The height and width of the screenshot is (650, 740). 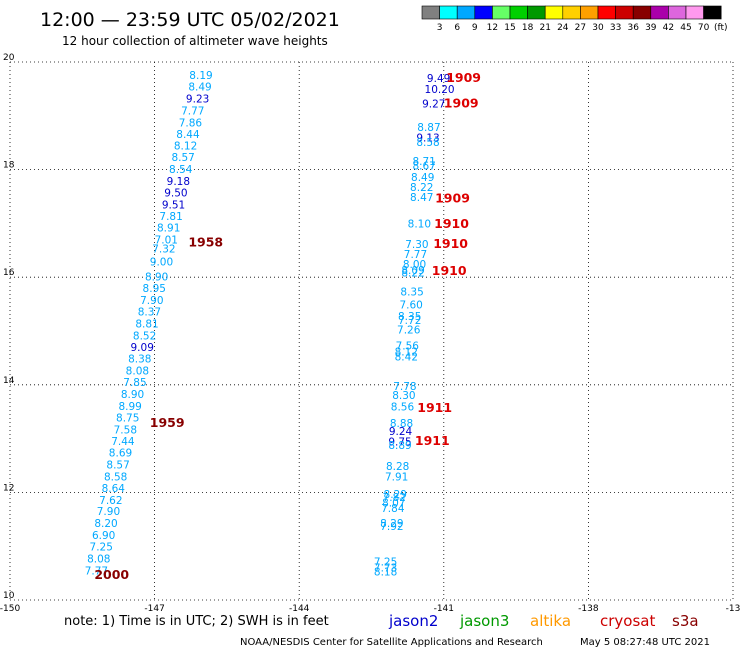 I want to click on satellite-legend: jason2 jason3 altika cryosat s3a, so click(x=543, y=621).